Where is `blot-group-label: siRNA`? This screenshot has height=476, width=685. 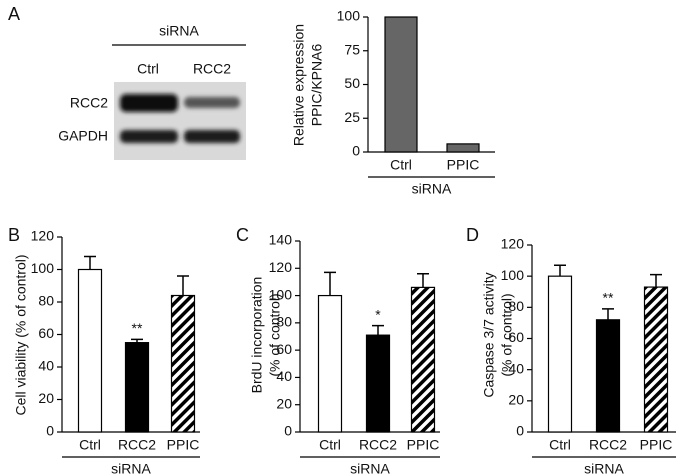 blot-group-label: siRNA is located at coordinates (179, 31).